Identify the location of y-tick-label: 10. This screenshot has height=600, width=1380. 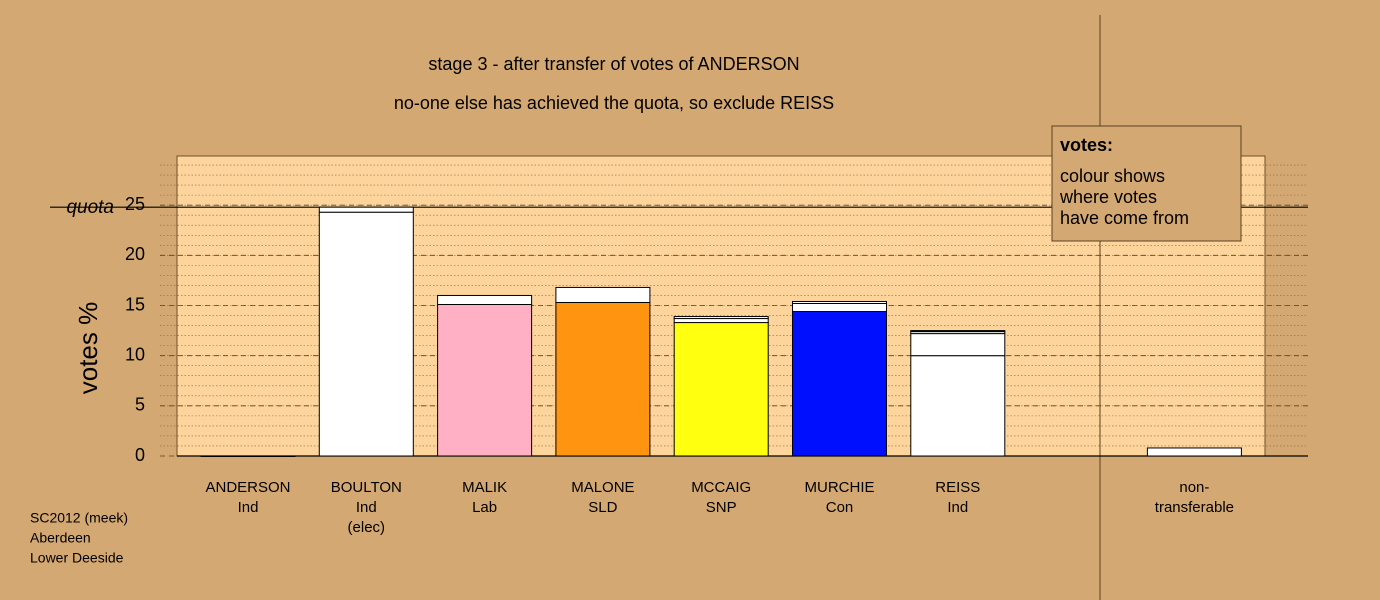
(135, 354).